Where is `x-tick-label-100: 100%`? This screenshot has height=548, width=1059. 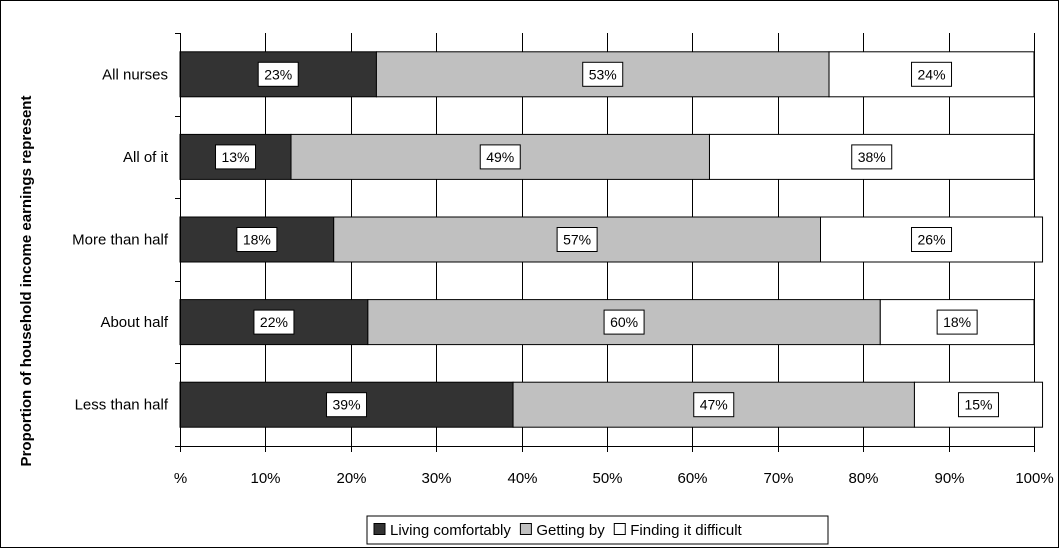 x-tick-label-100: 100% is located at coordinates (1034, 478).